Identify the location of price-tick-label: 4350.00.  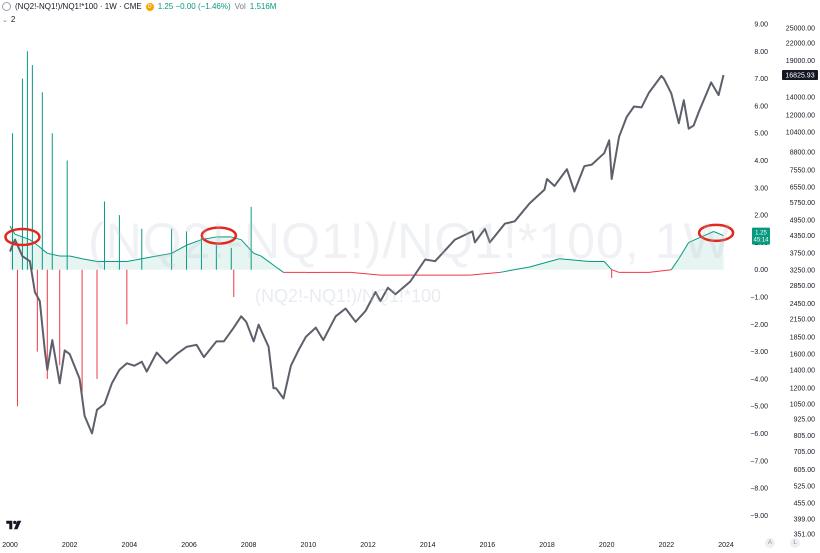
(802, 236).